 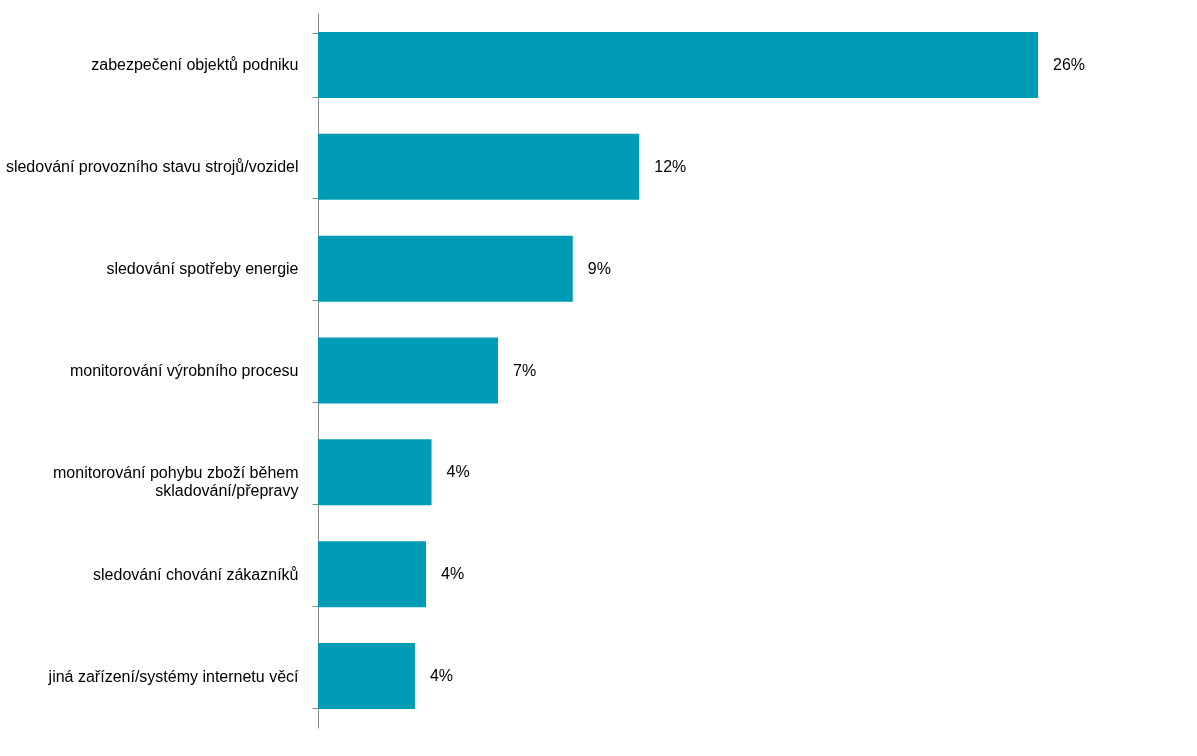 What do you see at coordinates (202, 269) in the screenshot?
I see `y-tick-label: sledování spotřeby energie` at bounding box center [202, 269].